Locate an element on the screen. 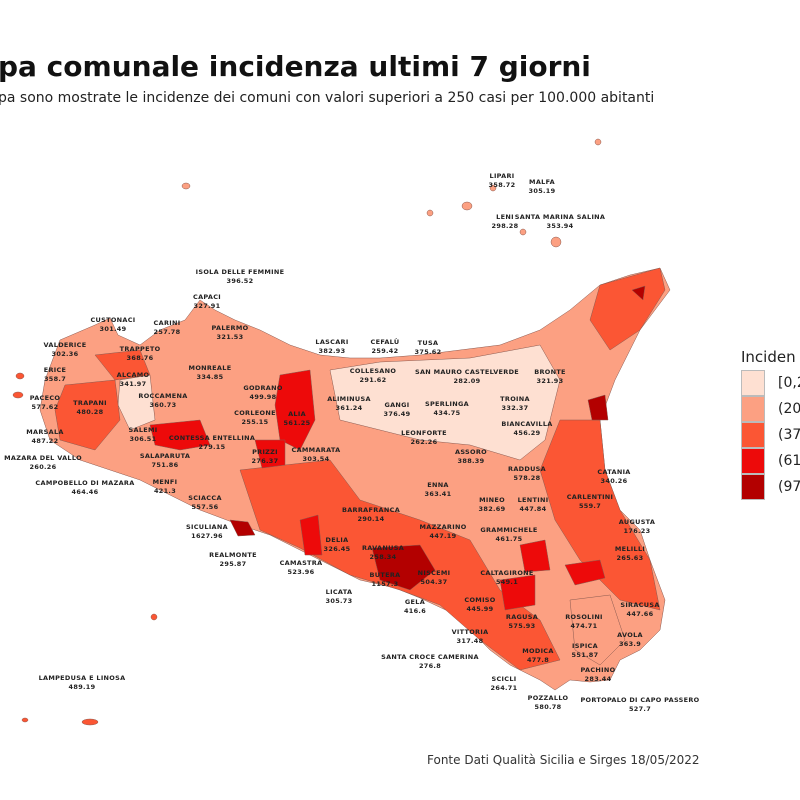 The height and width of the screenshot is (800, 800). municipality-name: BIANCAVILLA is located at coordinates (527, 424).